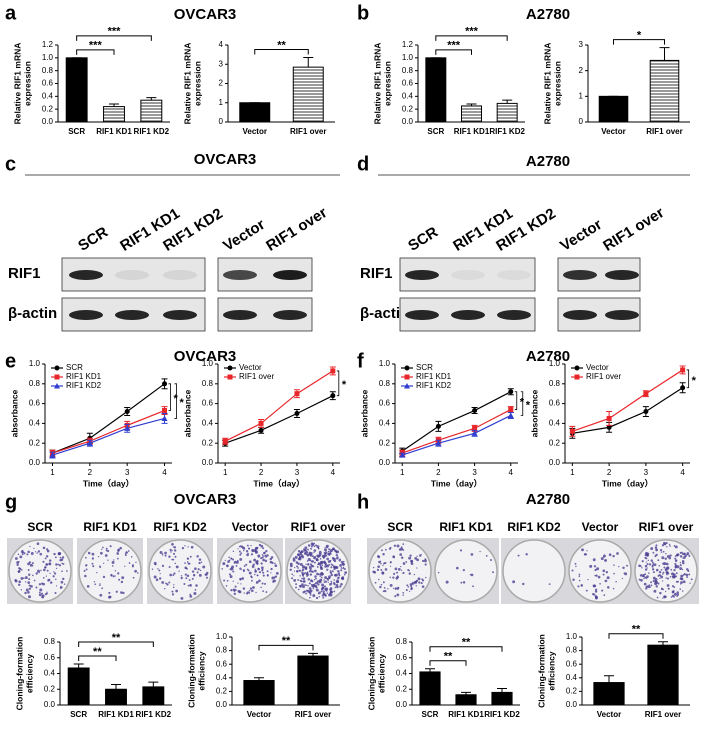  Describe the element at coordinates (221, 121) in the screenshot. I see `y-tick-label: 0` at that location.